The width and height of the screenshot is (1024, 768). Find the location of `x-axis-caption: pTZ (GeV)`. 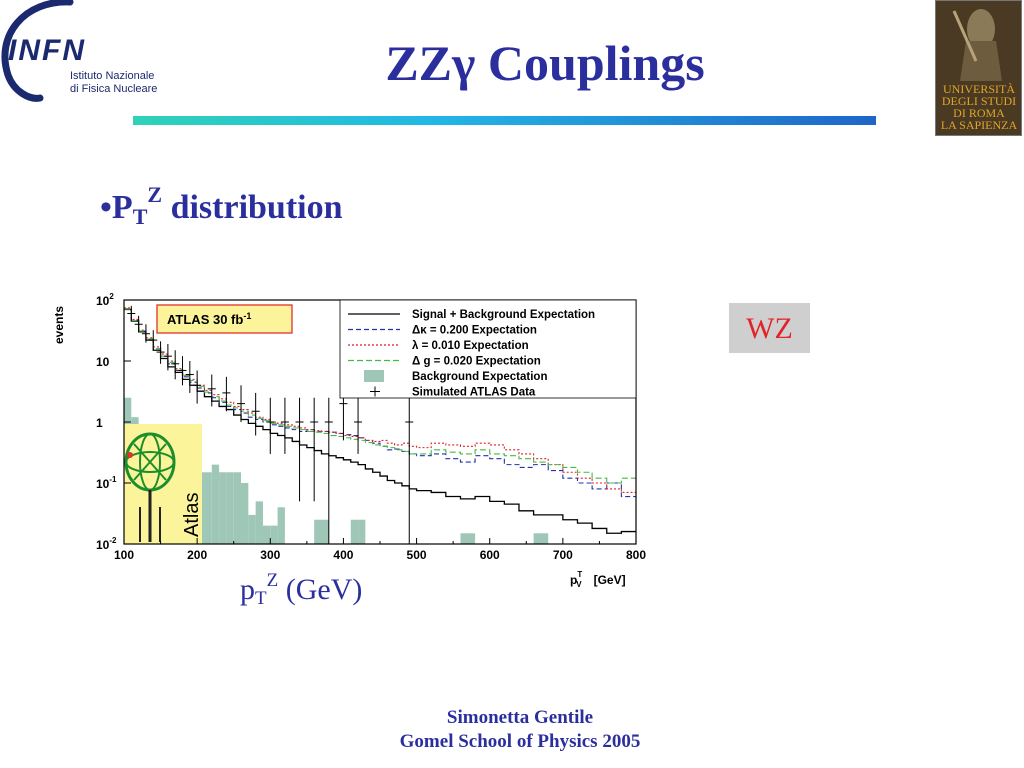

x-axis-caption: pTZ (GeV) is located at coordinates (301, 590).